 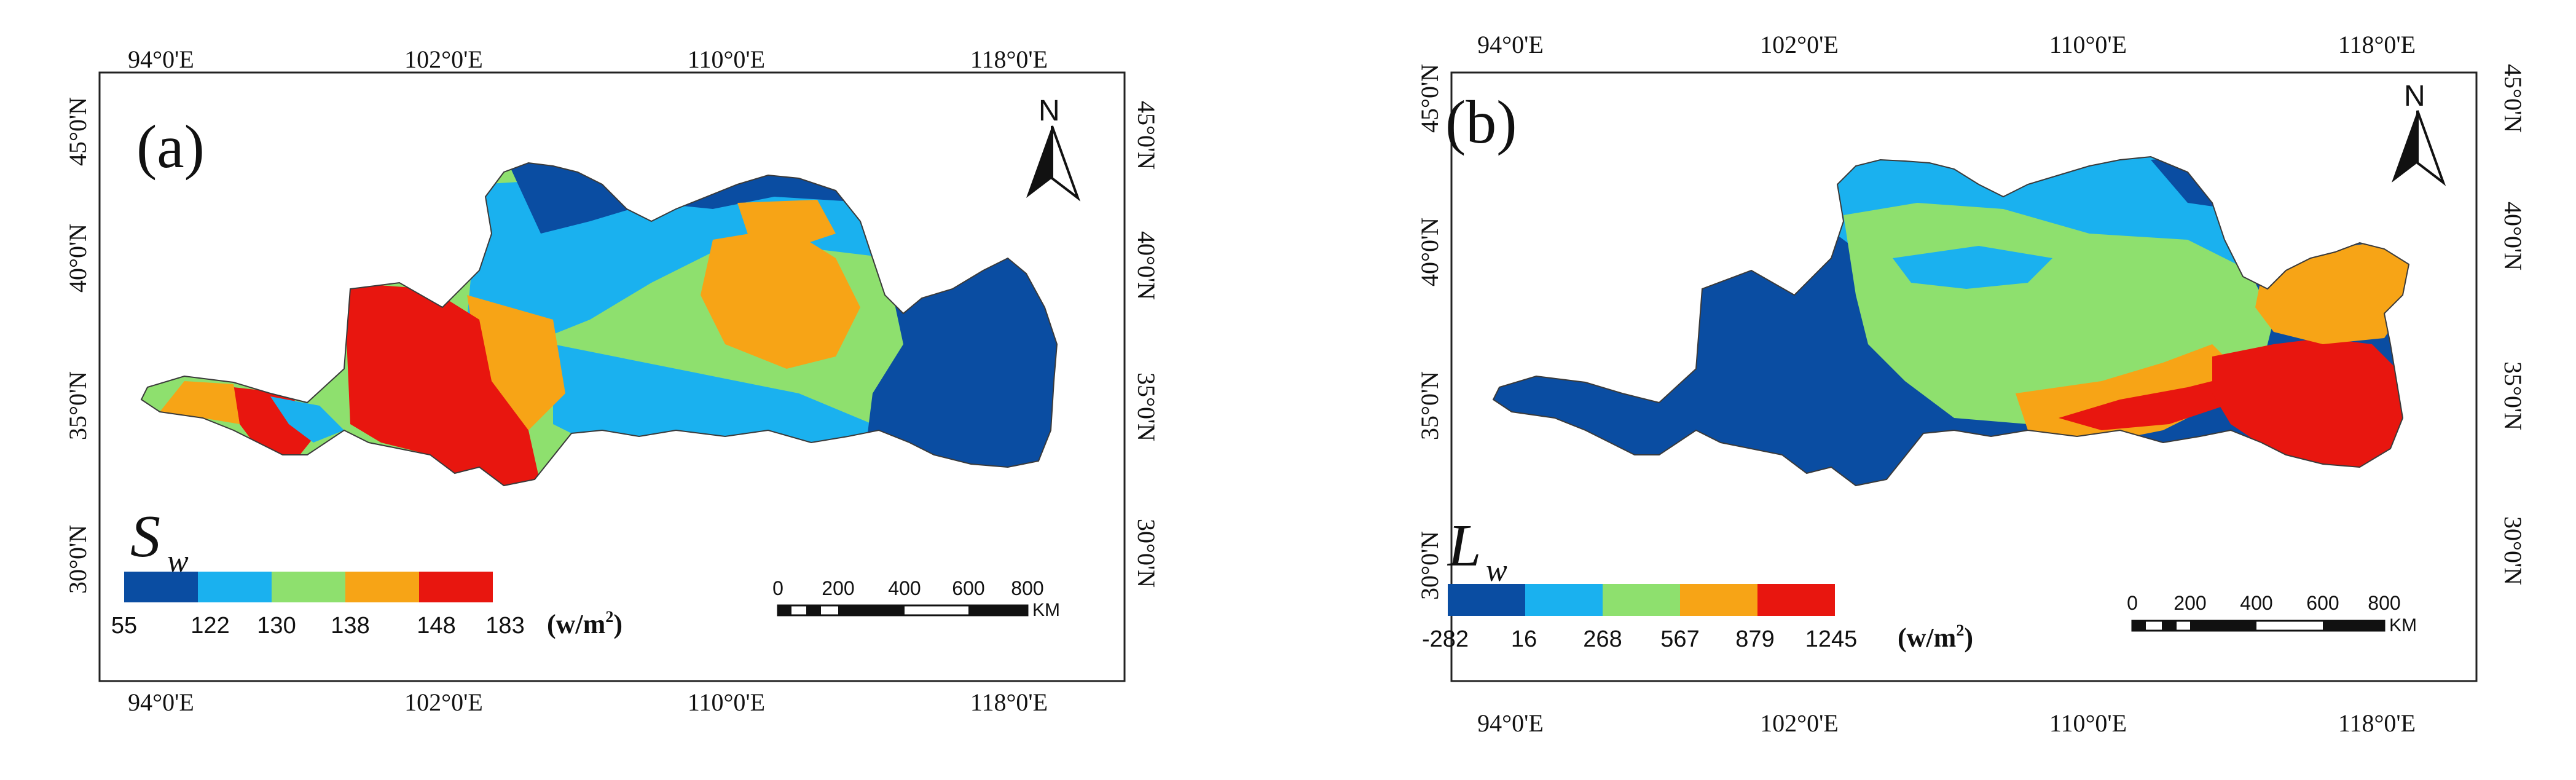 I want to click on legend-break: 183, so click(x=504, y=626).